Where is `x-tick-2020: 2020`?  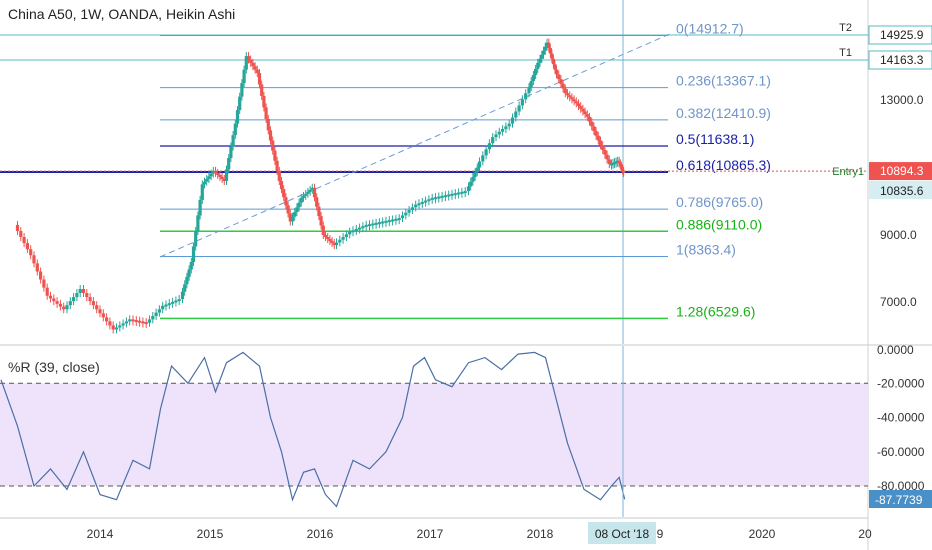
x-tick-2020: 2020 is located at coordinates (762, 534).